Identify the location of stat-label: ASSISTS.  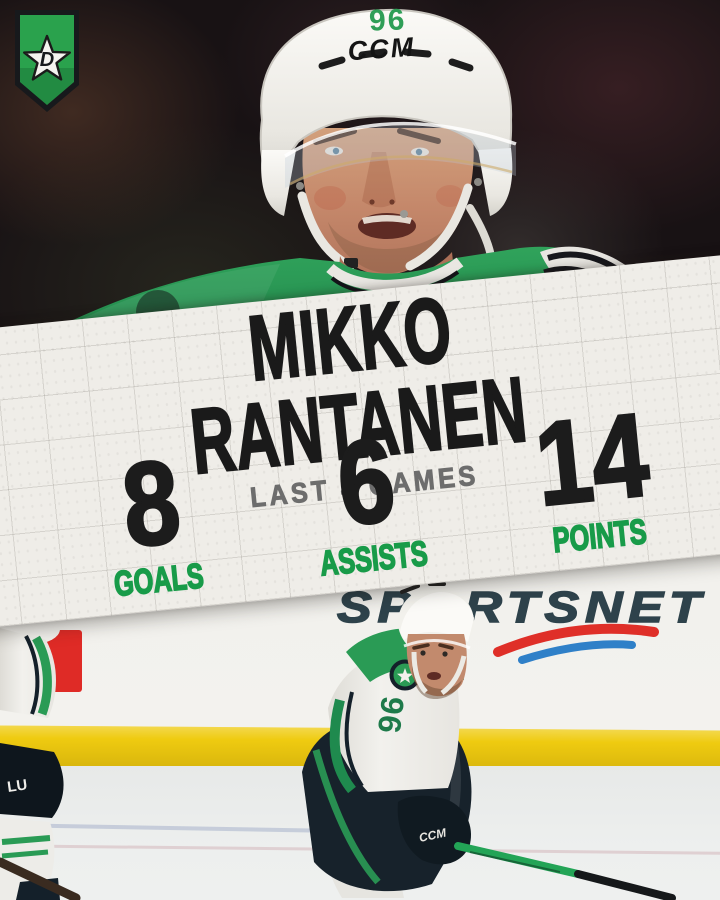
(373, 558).